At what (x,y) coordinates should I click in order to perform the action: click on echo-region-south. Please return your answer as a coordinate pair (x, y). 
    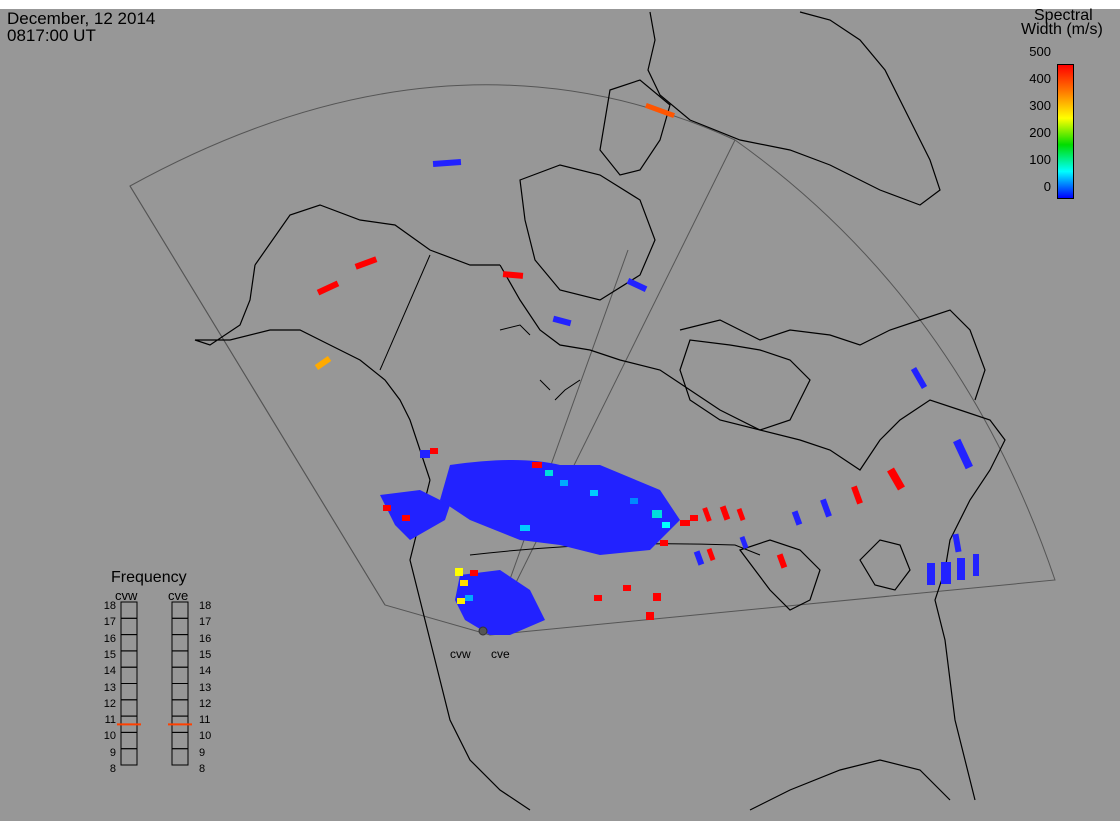
    Looking at the image, I should click on (500, 602).